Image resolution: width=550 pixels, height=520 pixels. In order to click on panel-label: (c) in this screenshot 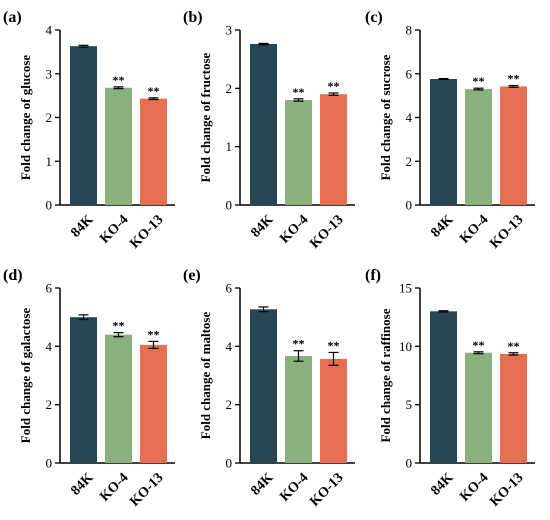, I will do `click(374, 17)`.